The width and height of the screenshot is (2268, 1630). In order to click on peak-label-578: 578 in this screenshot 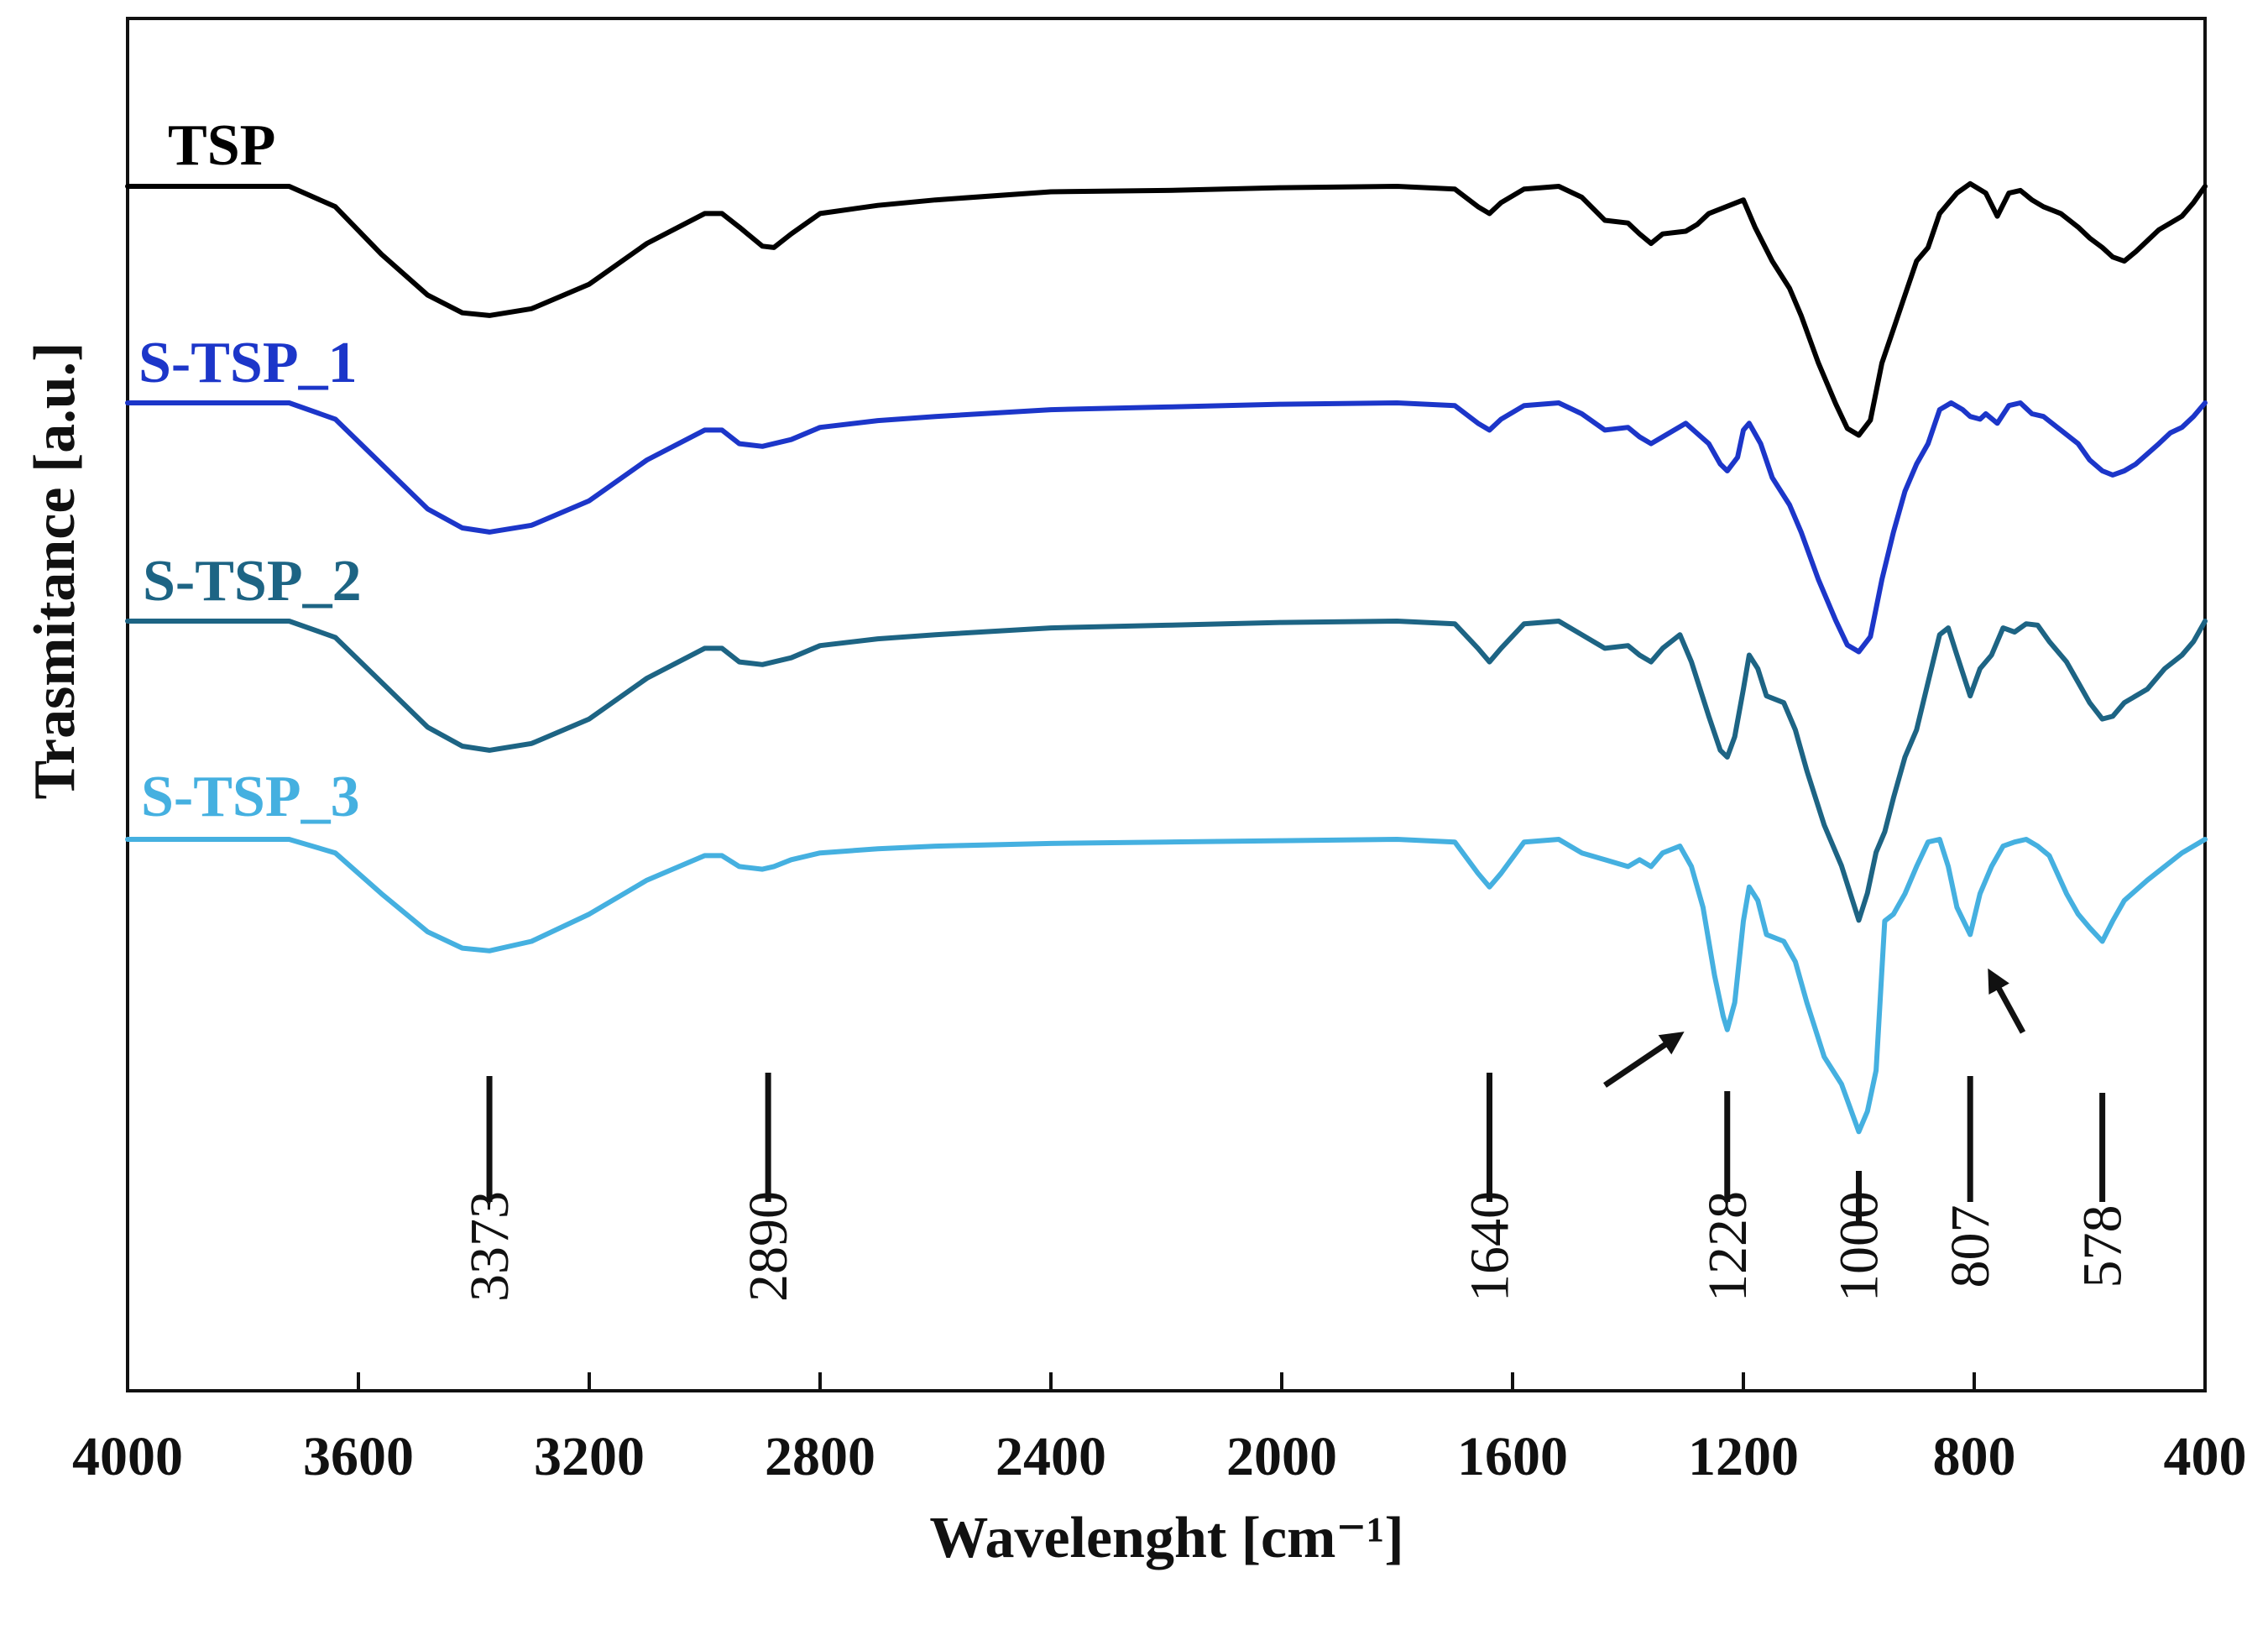, I will do `click(2103, 1246)`.